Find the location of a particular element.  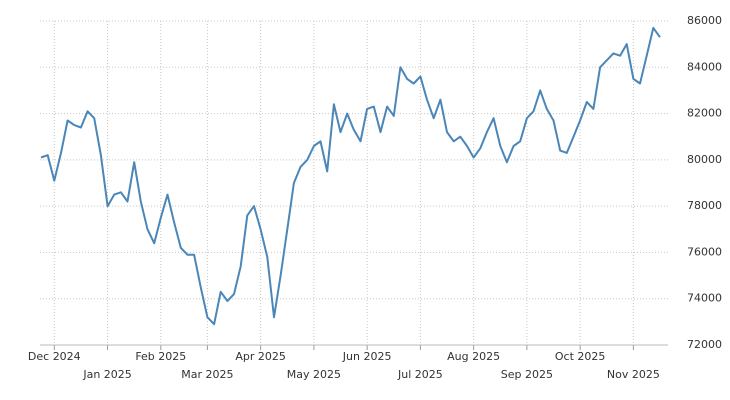

x-tick-label: Nov 2025 is located at coordinates (633, 374).